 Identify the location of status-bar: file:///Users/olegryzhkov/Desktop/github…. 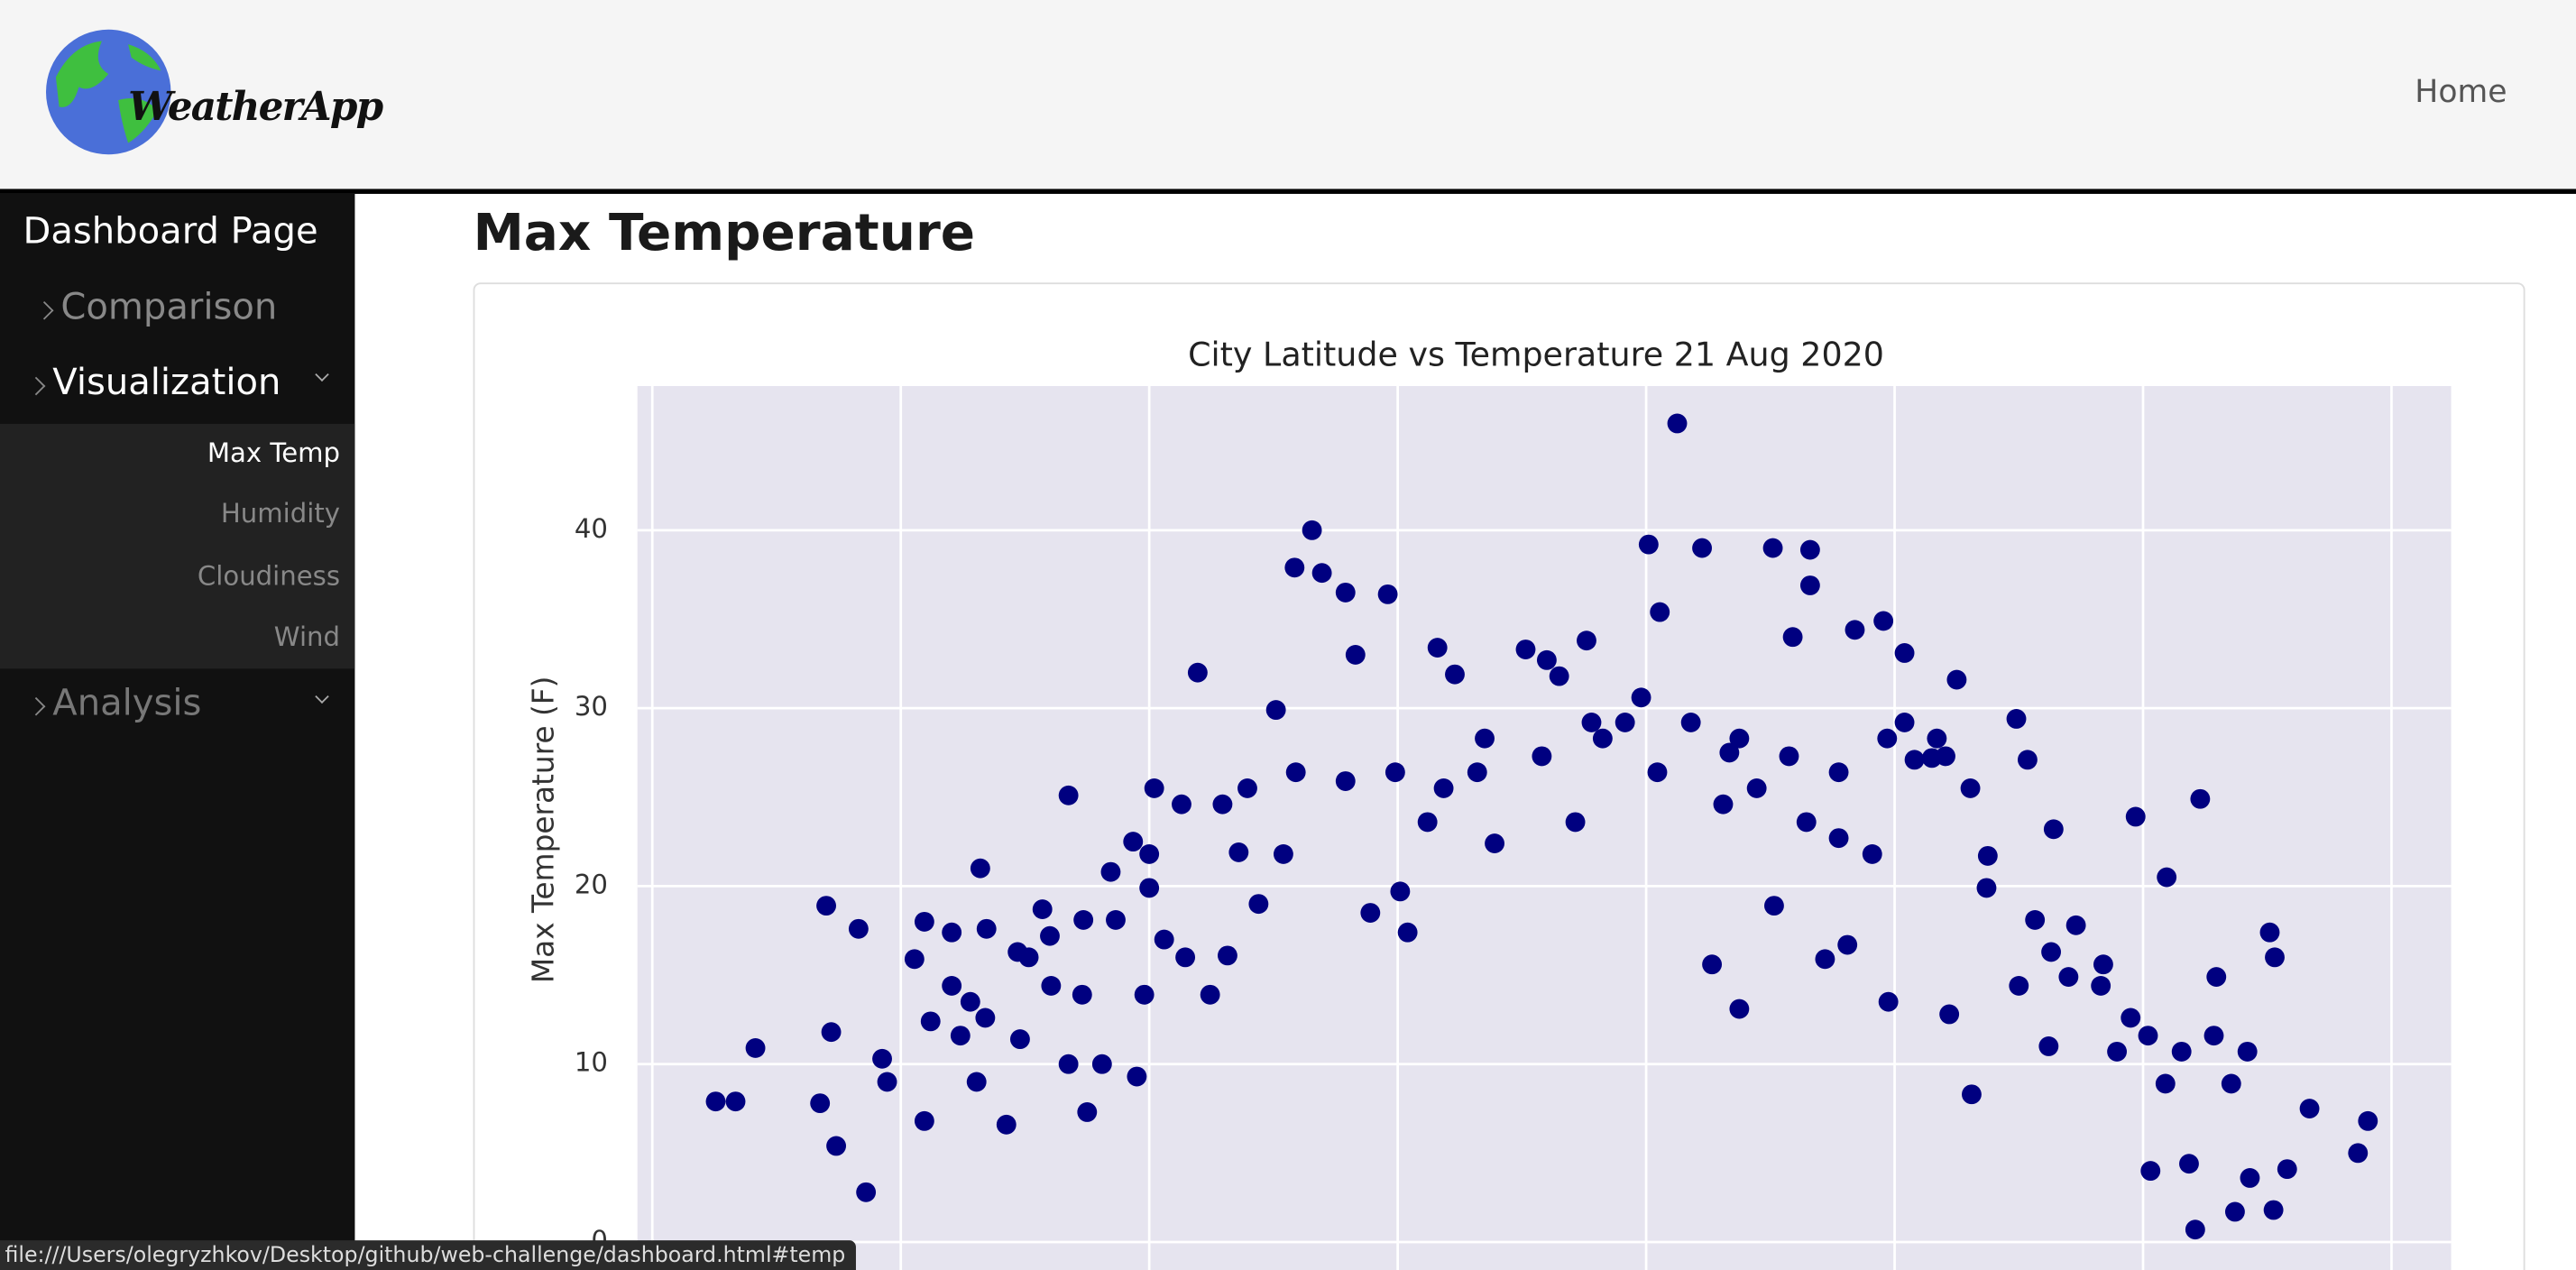
(428, 1255).